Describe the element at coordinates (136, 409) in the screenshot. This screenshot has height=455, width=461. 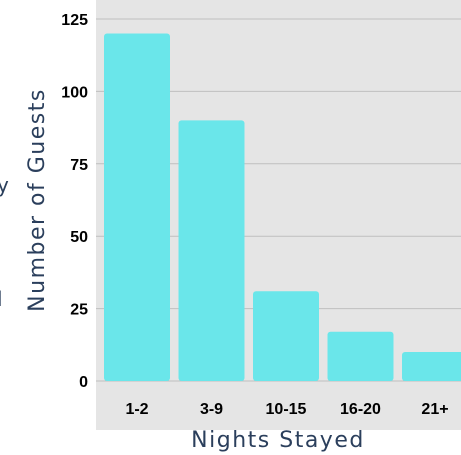
I see `x-tick-label-1-2: 1-2` at that location.